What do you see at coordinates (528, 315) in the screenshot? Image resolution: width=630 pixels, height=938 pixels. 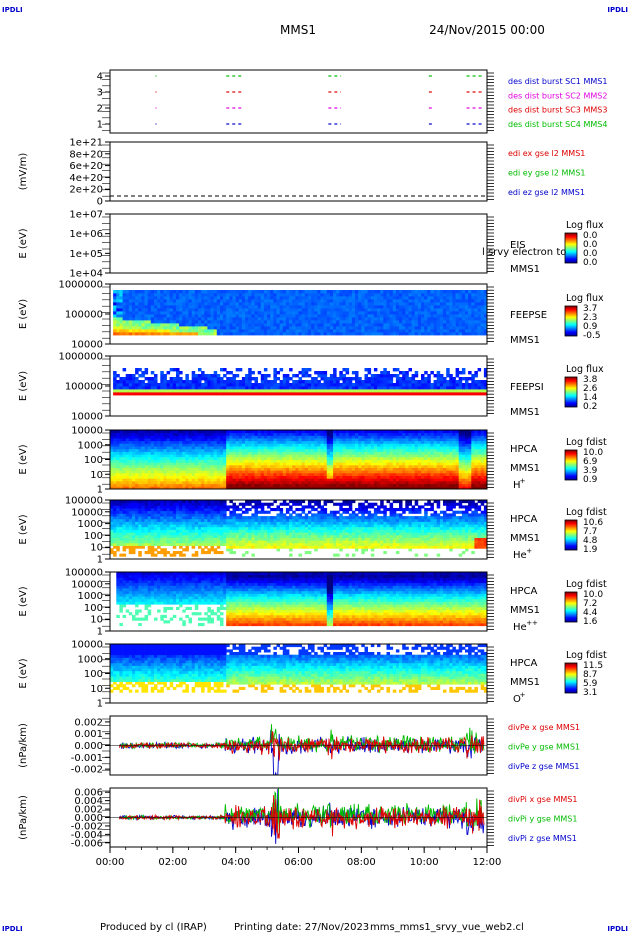 I see `feepse-instrument-label: FEEPSE` at bounding box center [528, 315].